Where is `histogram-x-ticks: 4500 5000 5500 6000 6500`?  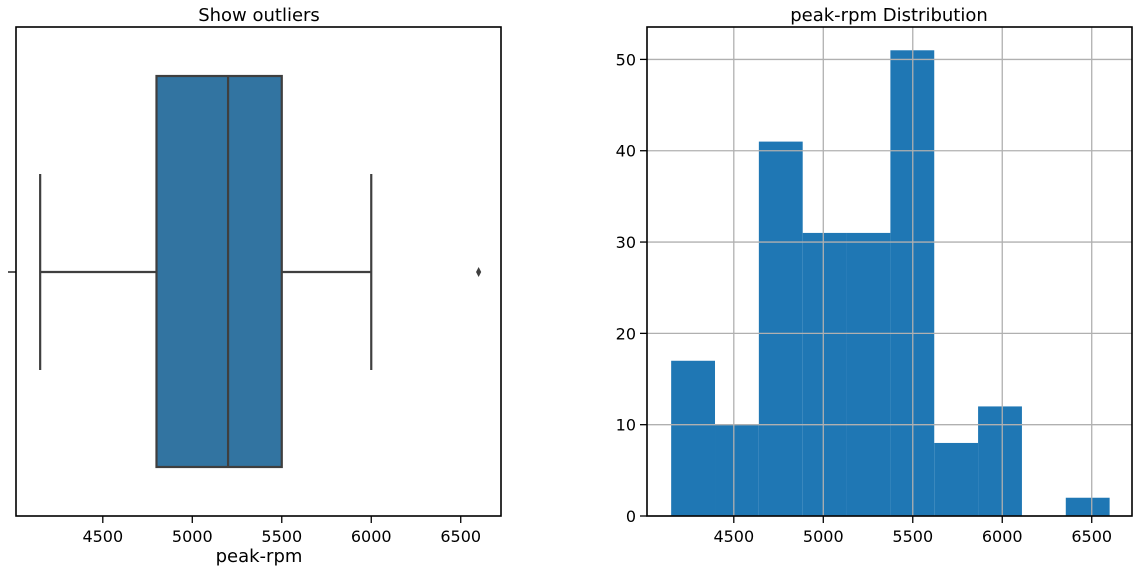
histogram-x-ticks: 4500 5000 5500 6000 6500 is located at coordinates (912, 531).